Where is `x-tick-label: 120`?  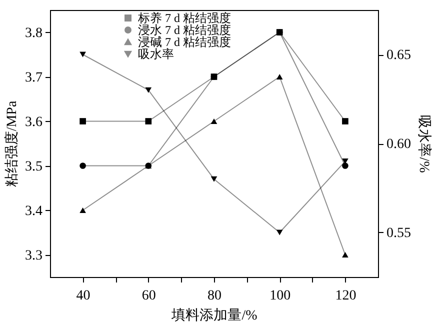 x-tick-label: 120 is located at coordinates (345, 296).